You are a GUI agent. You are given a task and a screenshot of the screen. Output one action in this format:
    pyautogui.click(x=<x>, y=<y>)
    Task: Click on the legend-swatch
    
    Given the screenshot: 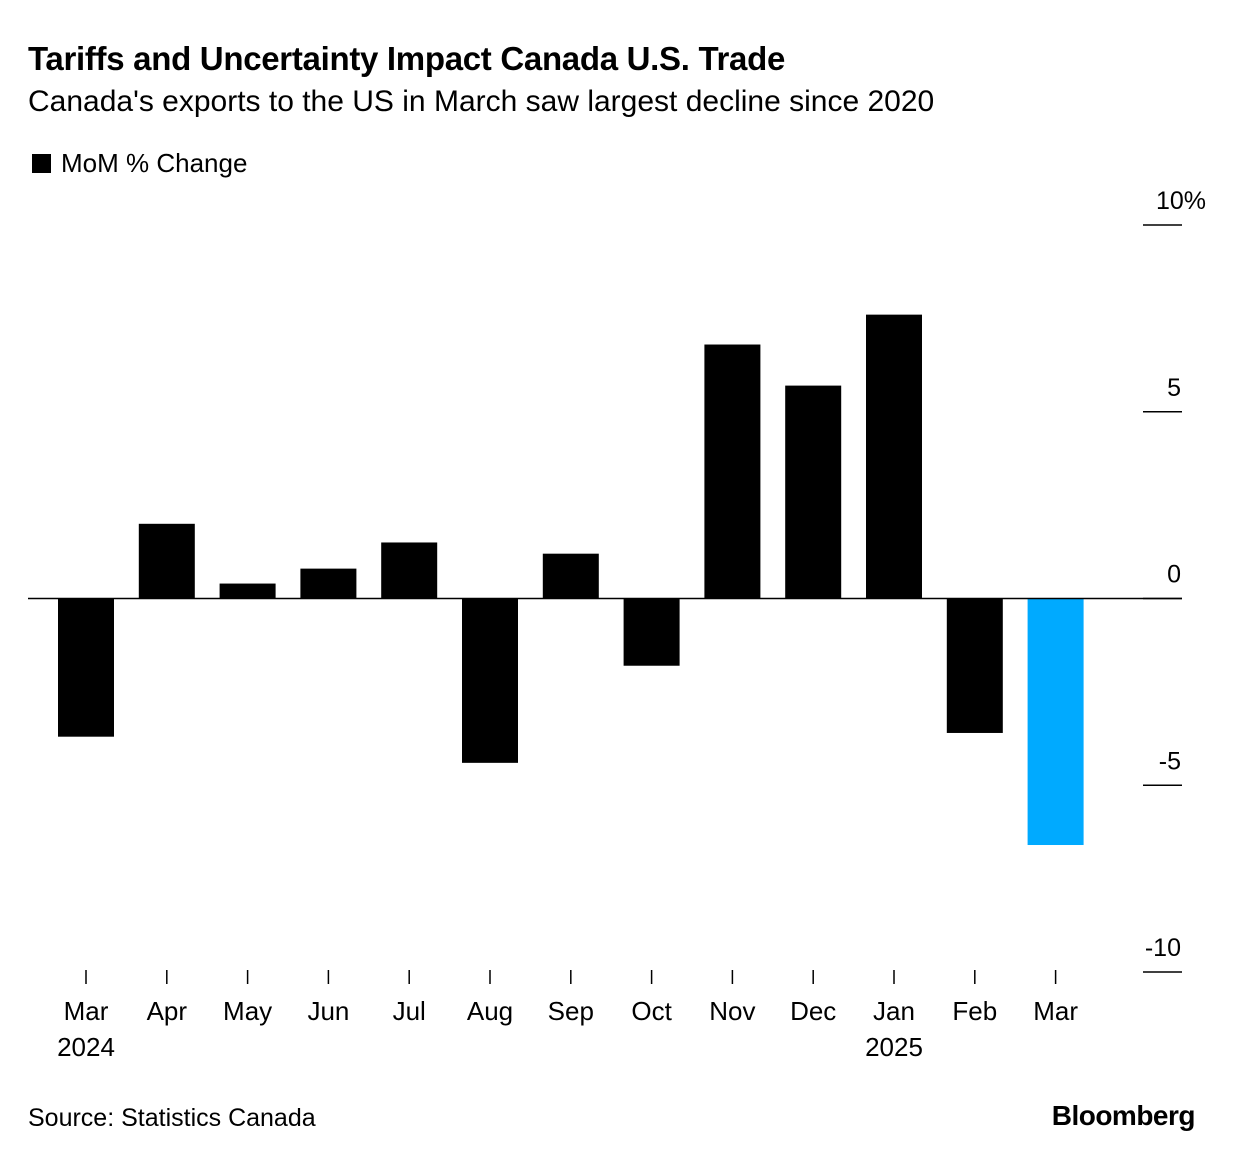 What is the action you would take?
    pyautogui.click(x=41, y=163)
    